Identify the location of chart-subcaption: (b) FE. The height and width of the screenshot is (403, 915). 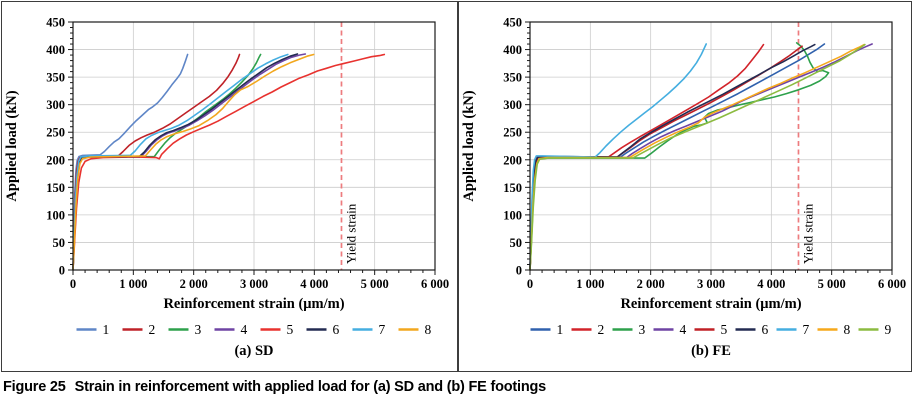
(711, 351).